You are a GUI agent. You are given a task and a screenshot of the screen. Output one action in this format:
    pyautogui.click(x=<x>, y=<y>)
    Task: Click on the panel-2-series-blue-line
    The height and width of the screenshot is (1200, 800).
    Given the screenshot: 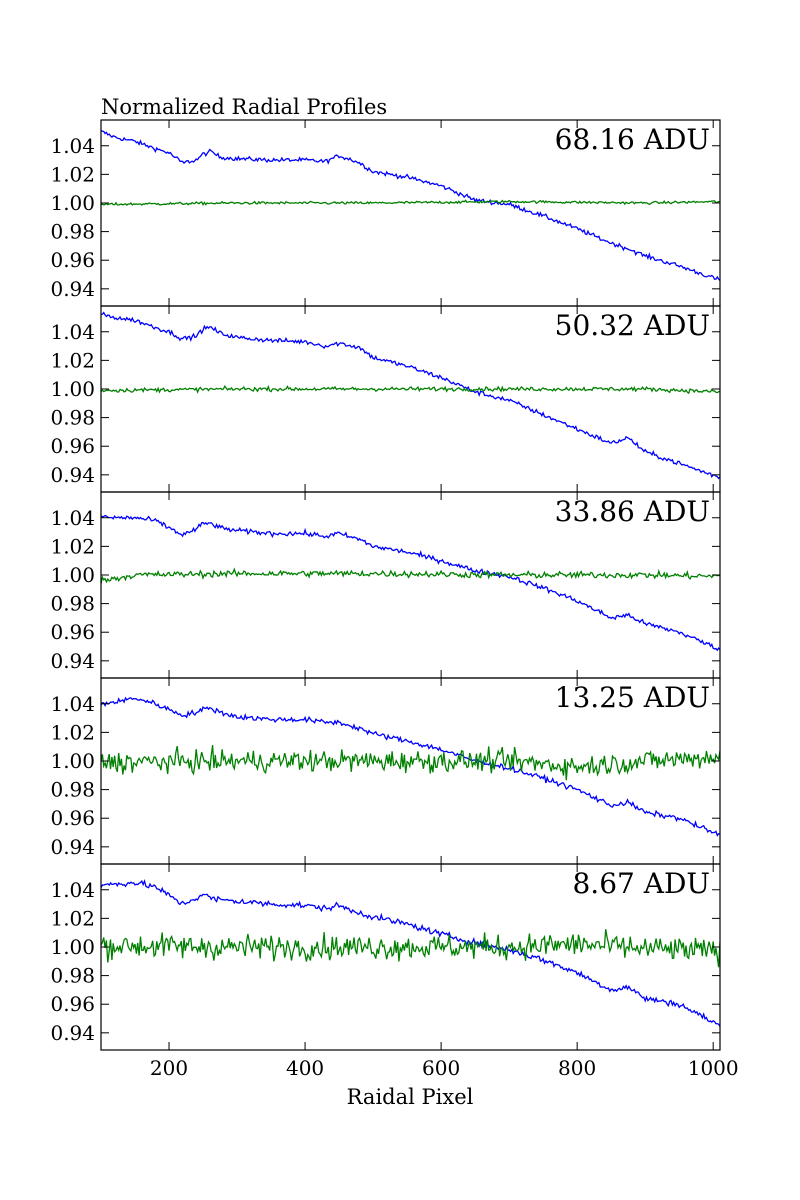 What is the action you would take?
    pyautogui.click(x=410, y=395)
    